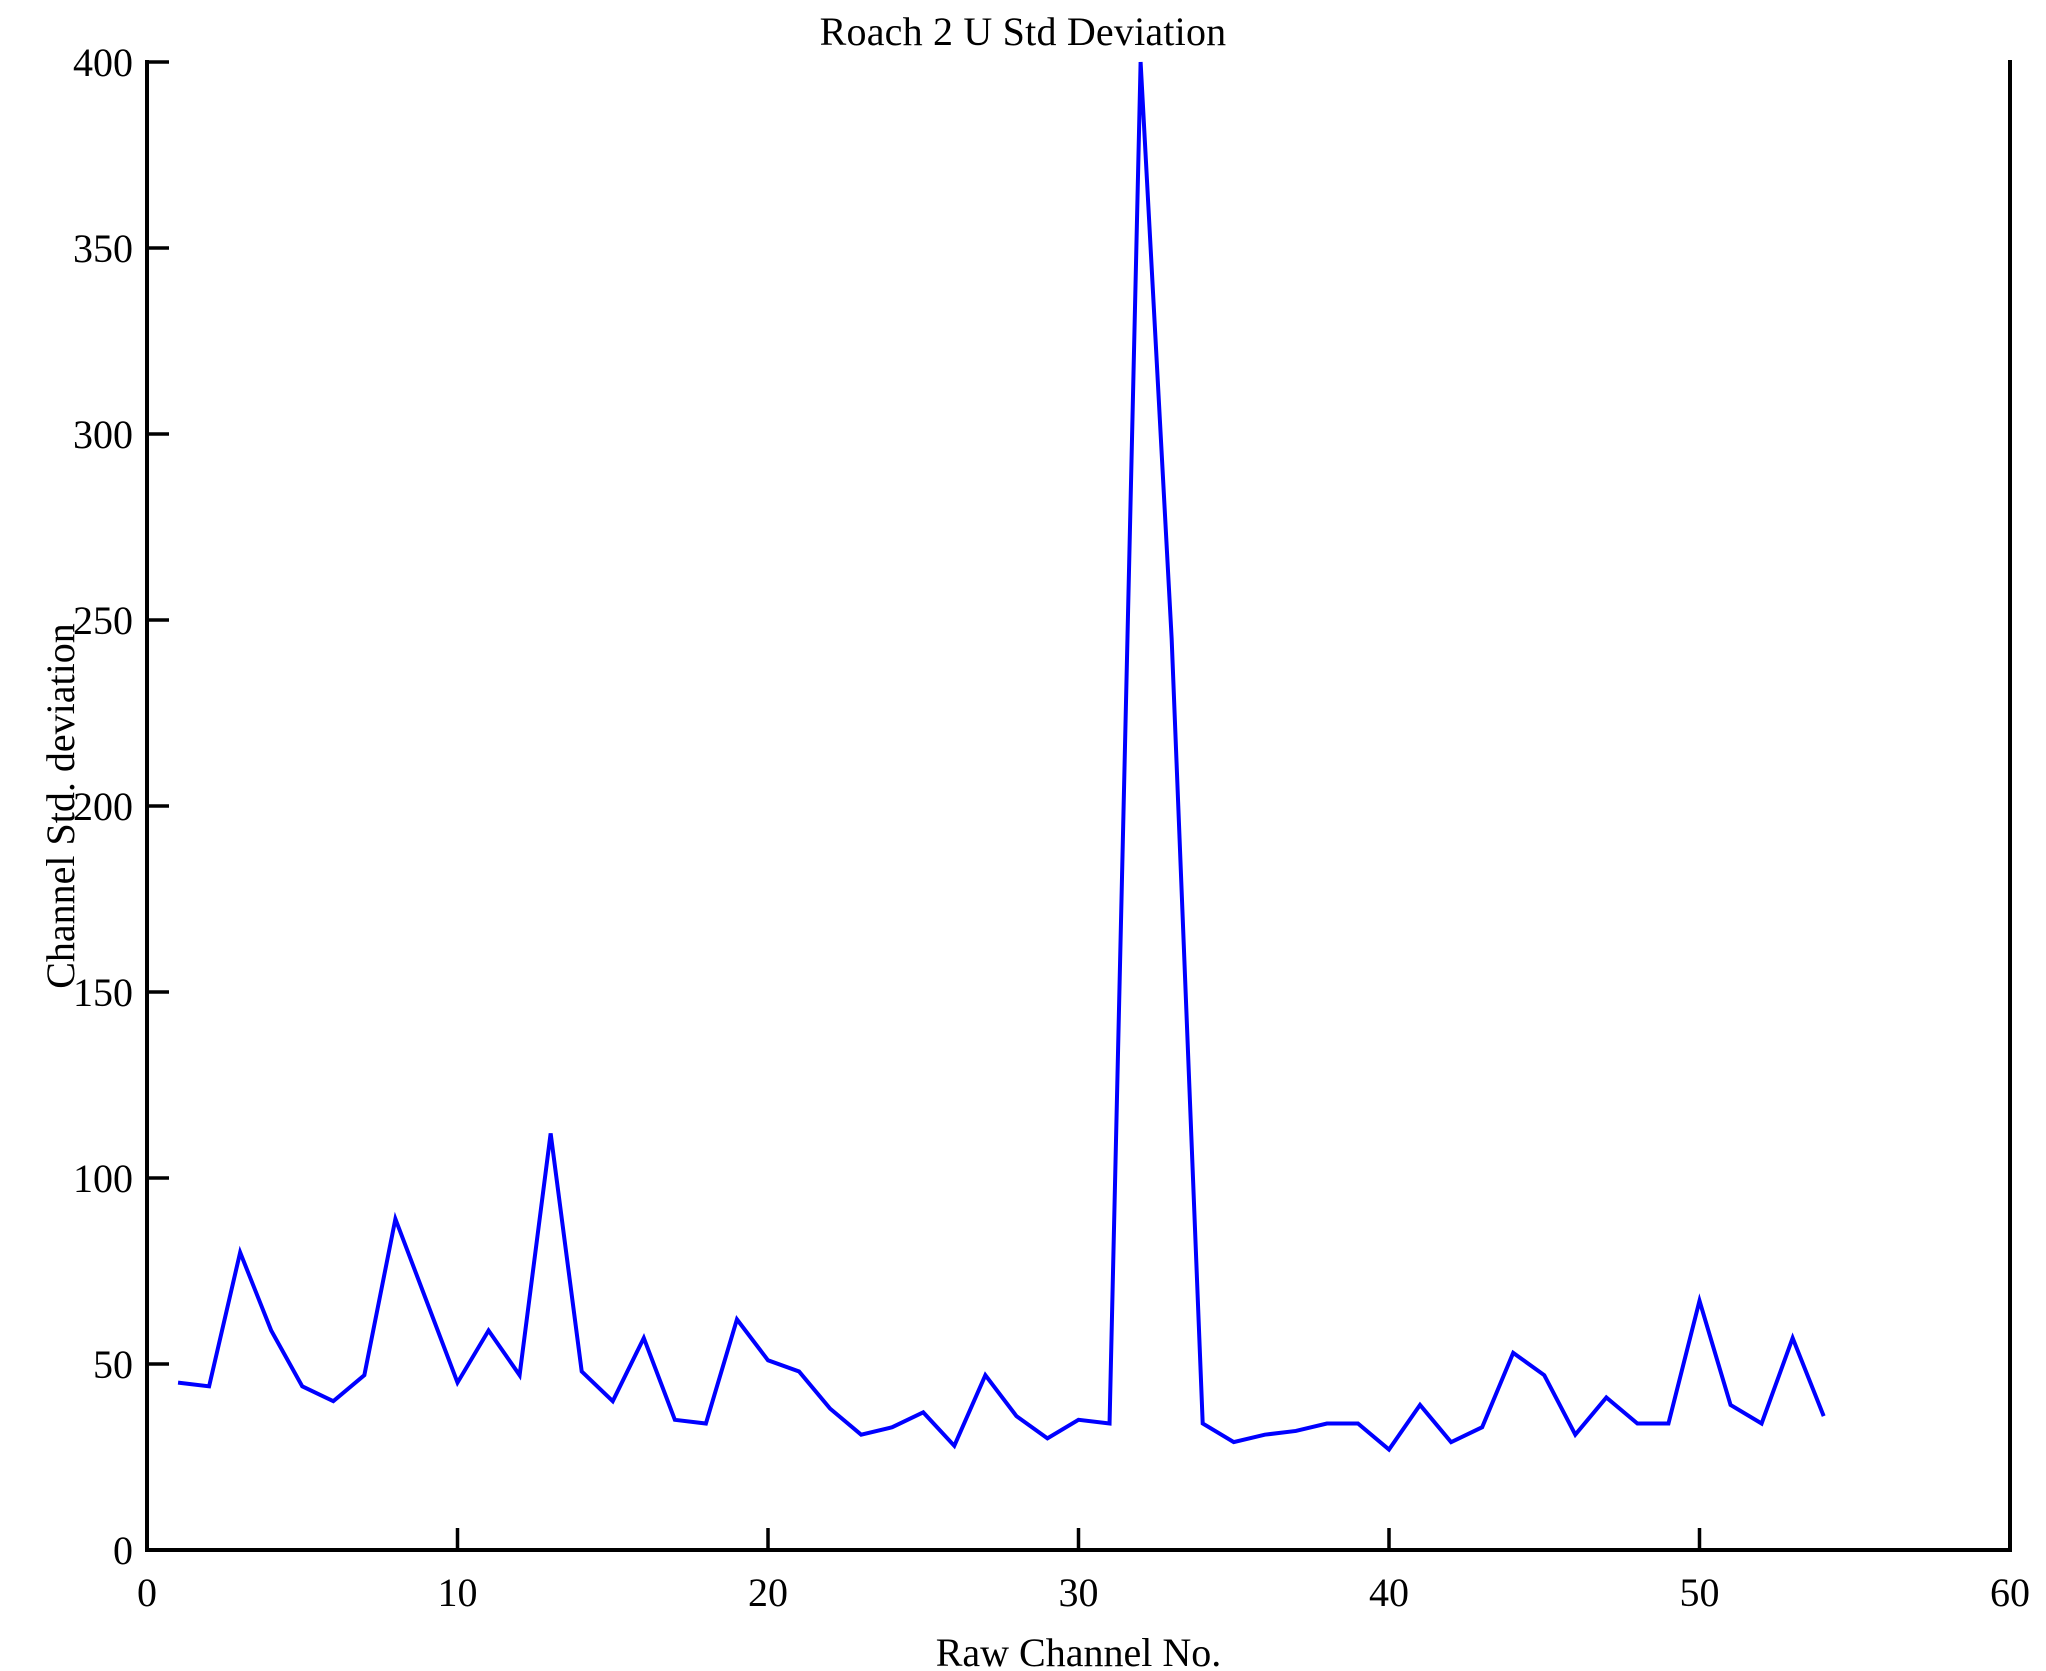 The image size is (2046, 1671). What do you see at coordinates (1389, 1592) in the screenshot?
I see `x-tick-label: 40` at bounding box center [1389, 1592].